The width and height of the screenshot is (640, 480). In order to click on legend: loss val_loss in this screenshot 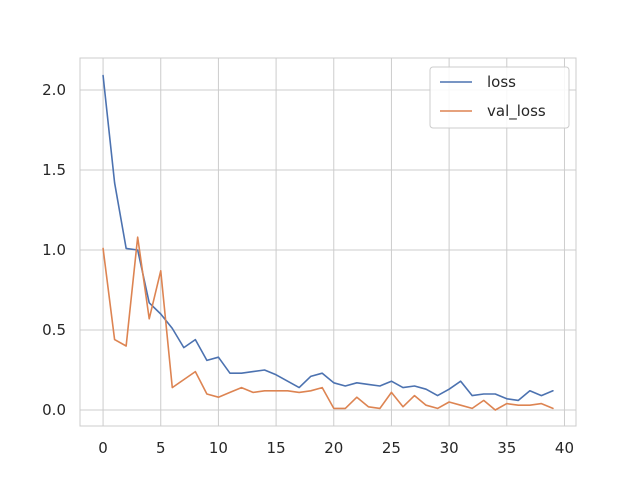, I will do `click(499, 97)`.